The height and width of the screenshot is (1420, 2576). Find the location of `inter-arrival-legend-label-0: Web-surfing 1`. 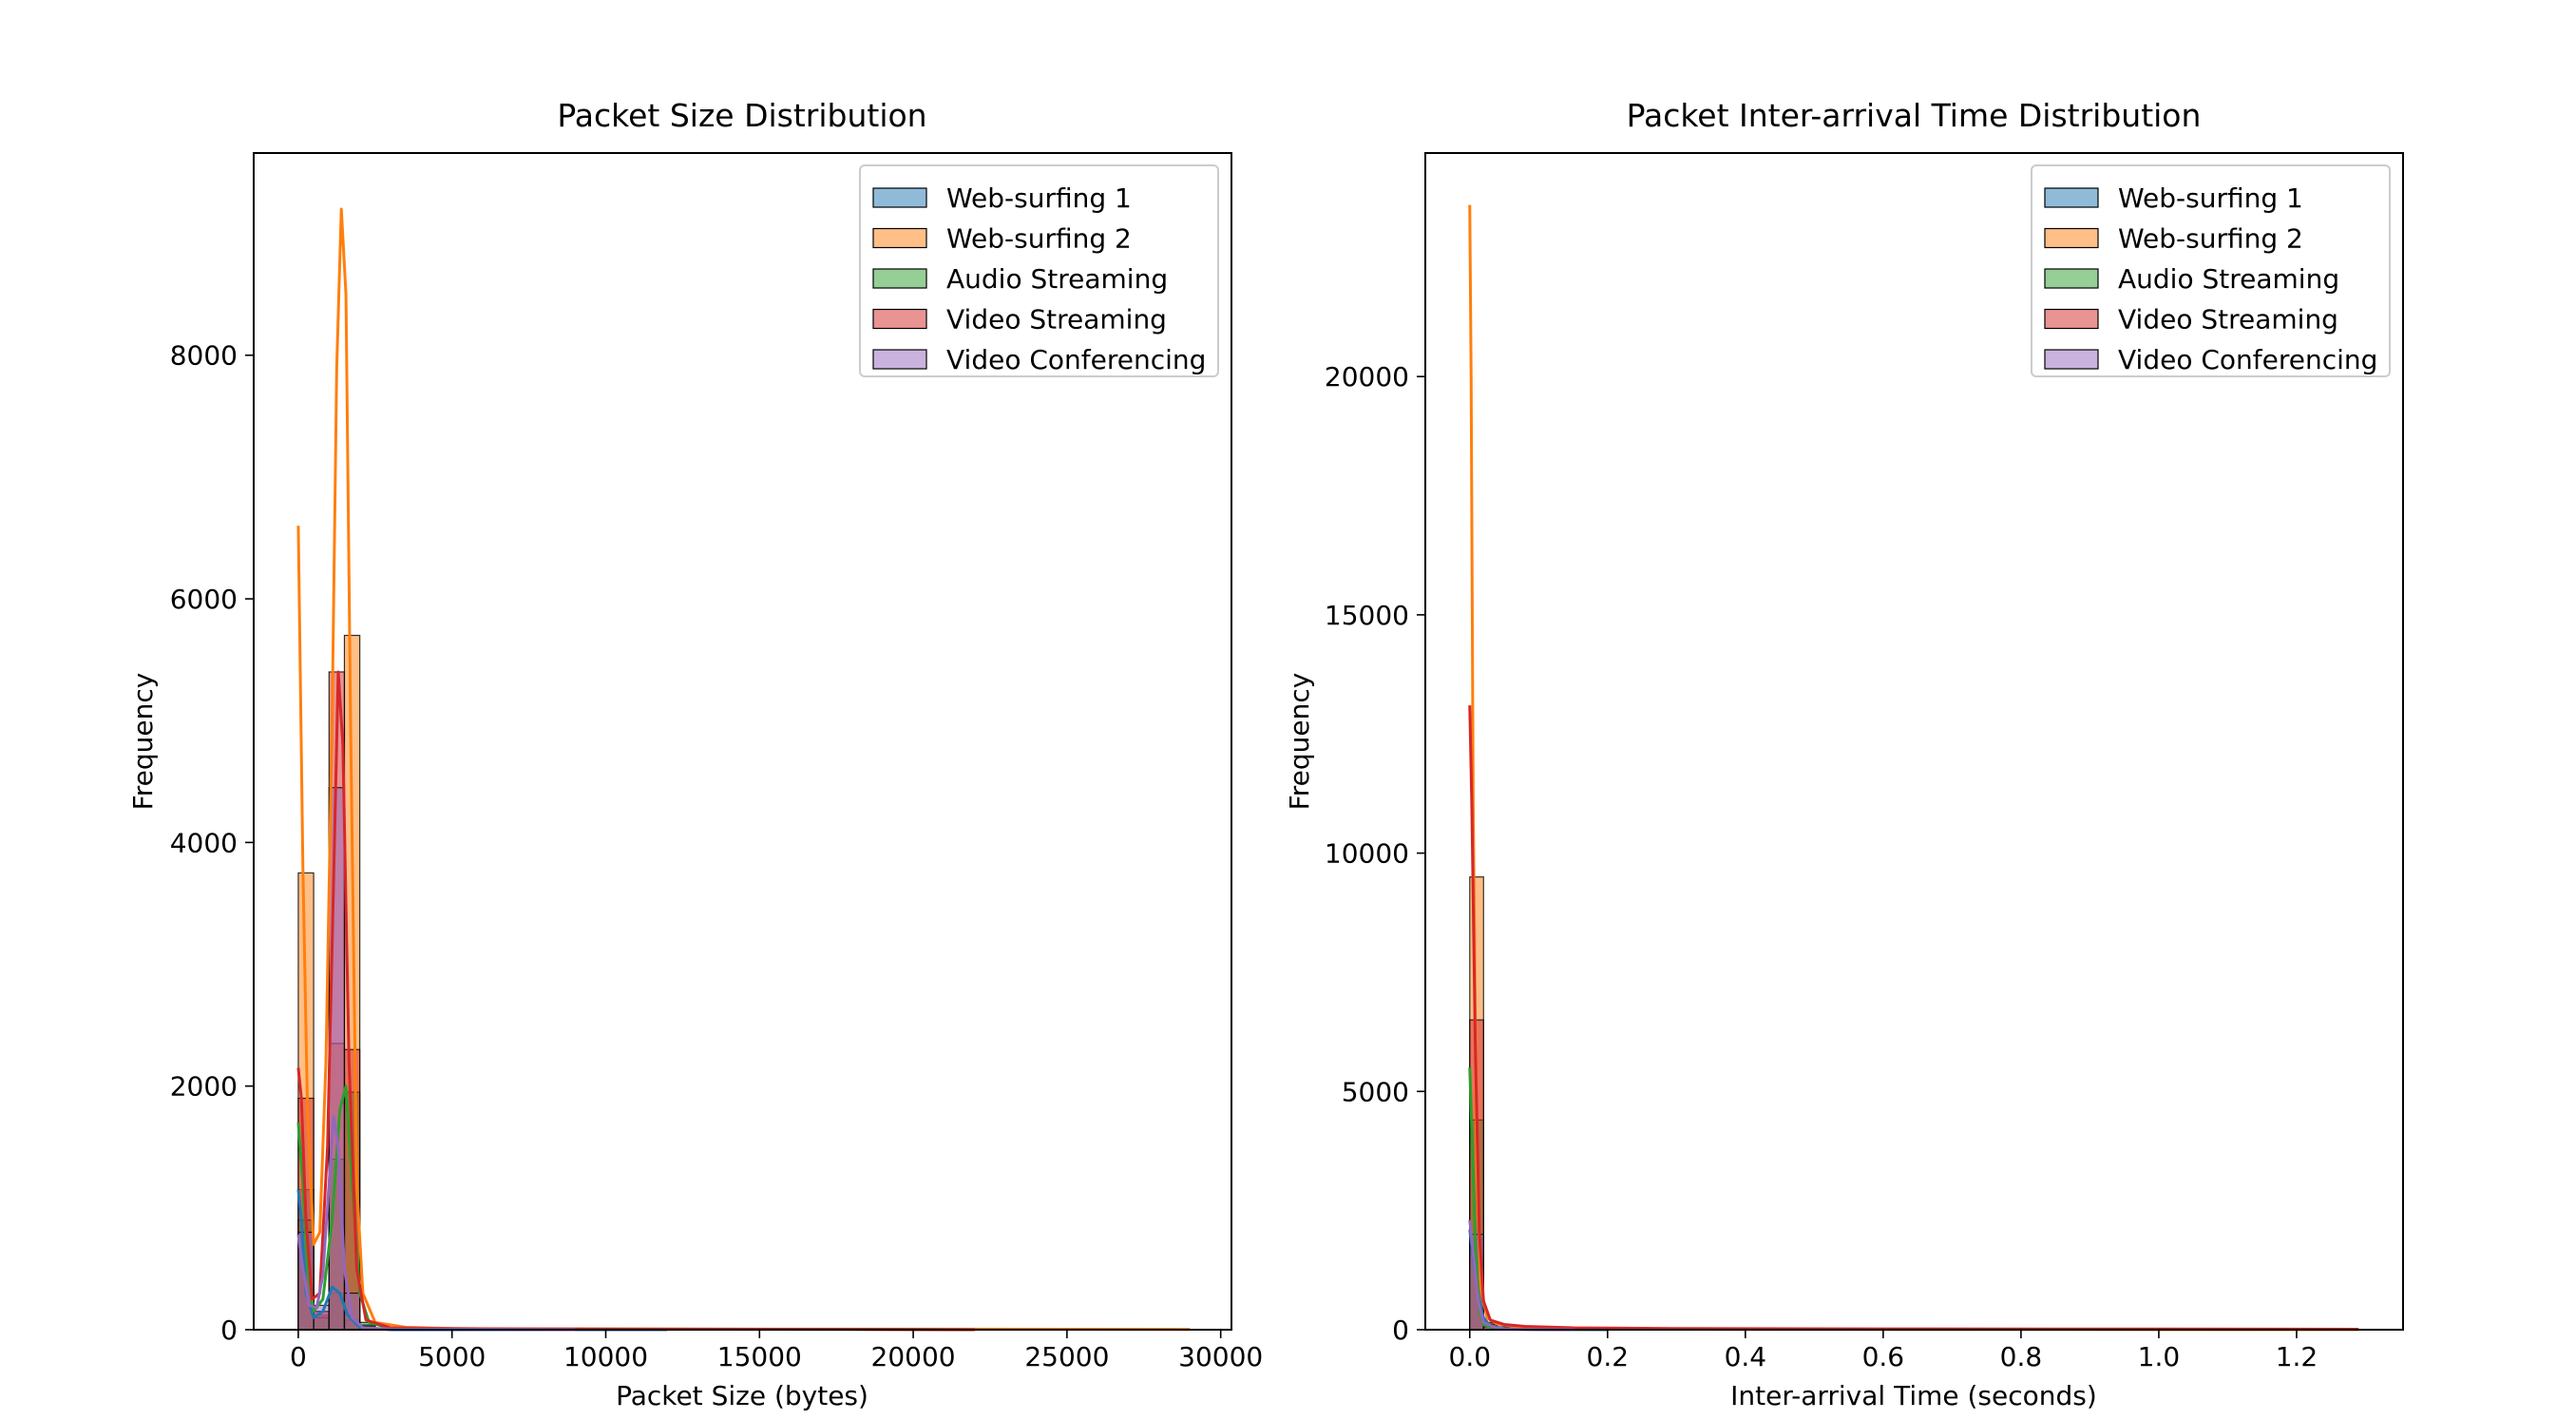

inter-arrival-legend-label-0: Web-surfing 1 is located at coordinates (2210, 198).